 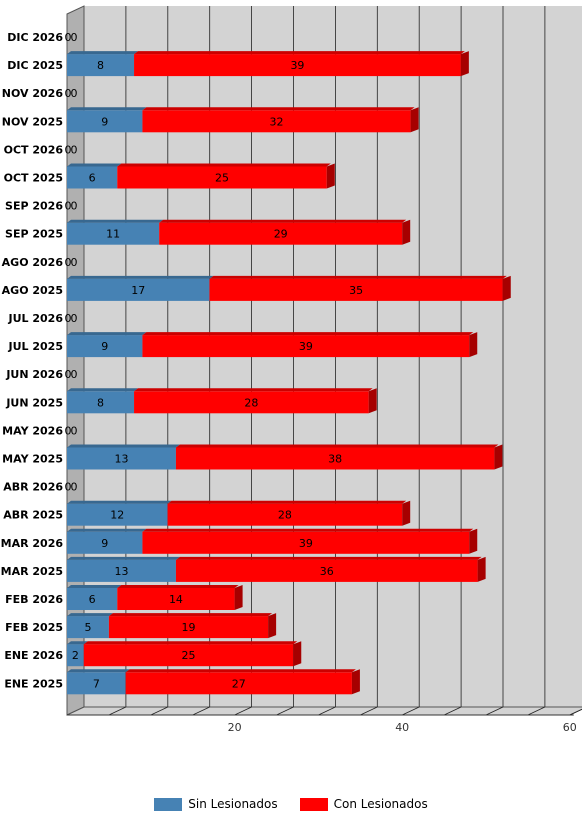 What do you see at coordinates (32, 430) in the screenshot?
I see `category-label: MAY 2026` at bounding box center [32, 430].